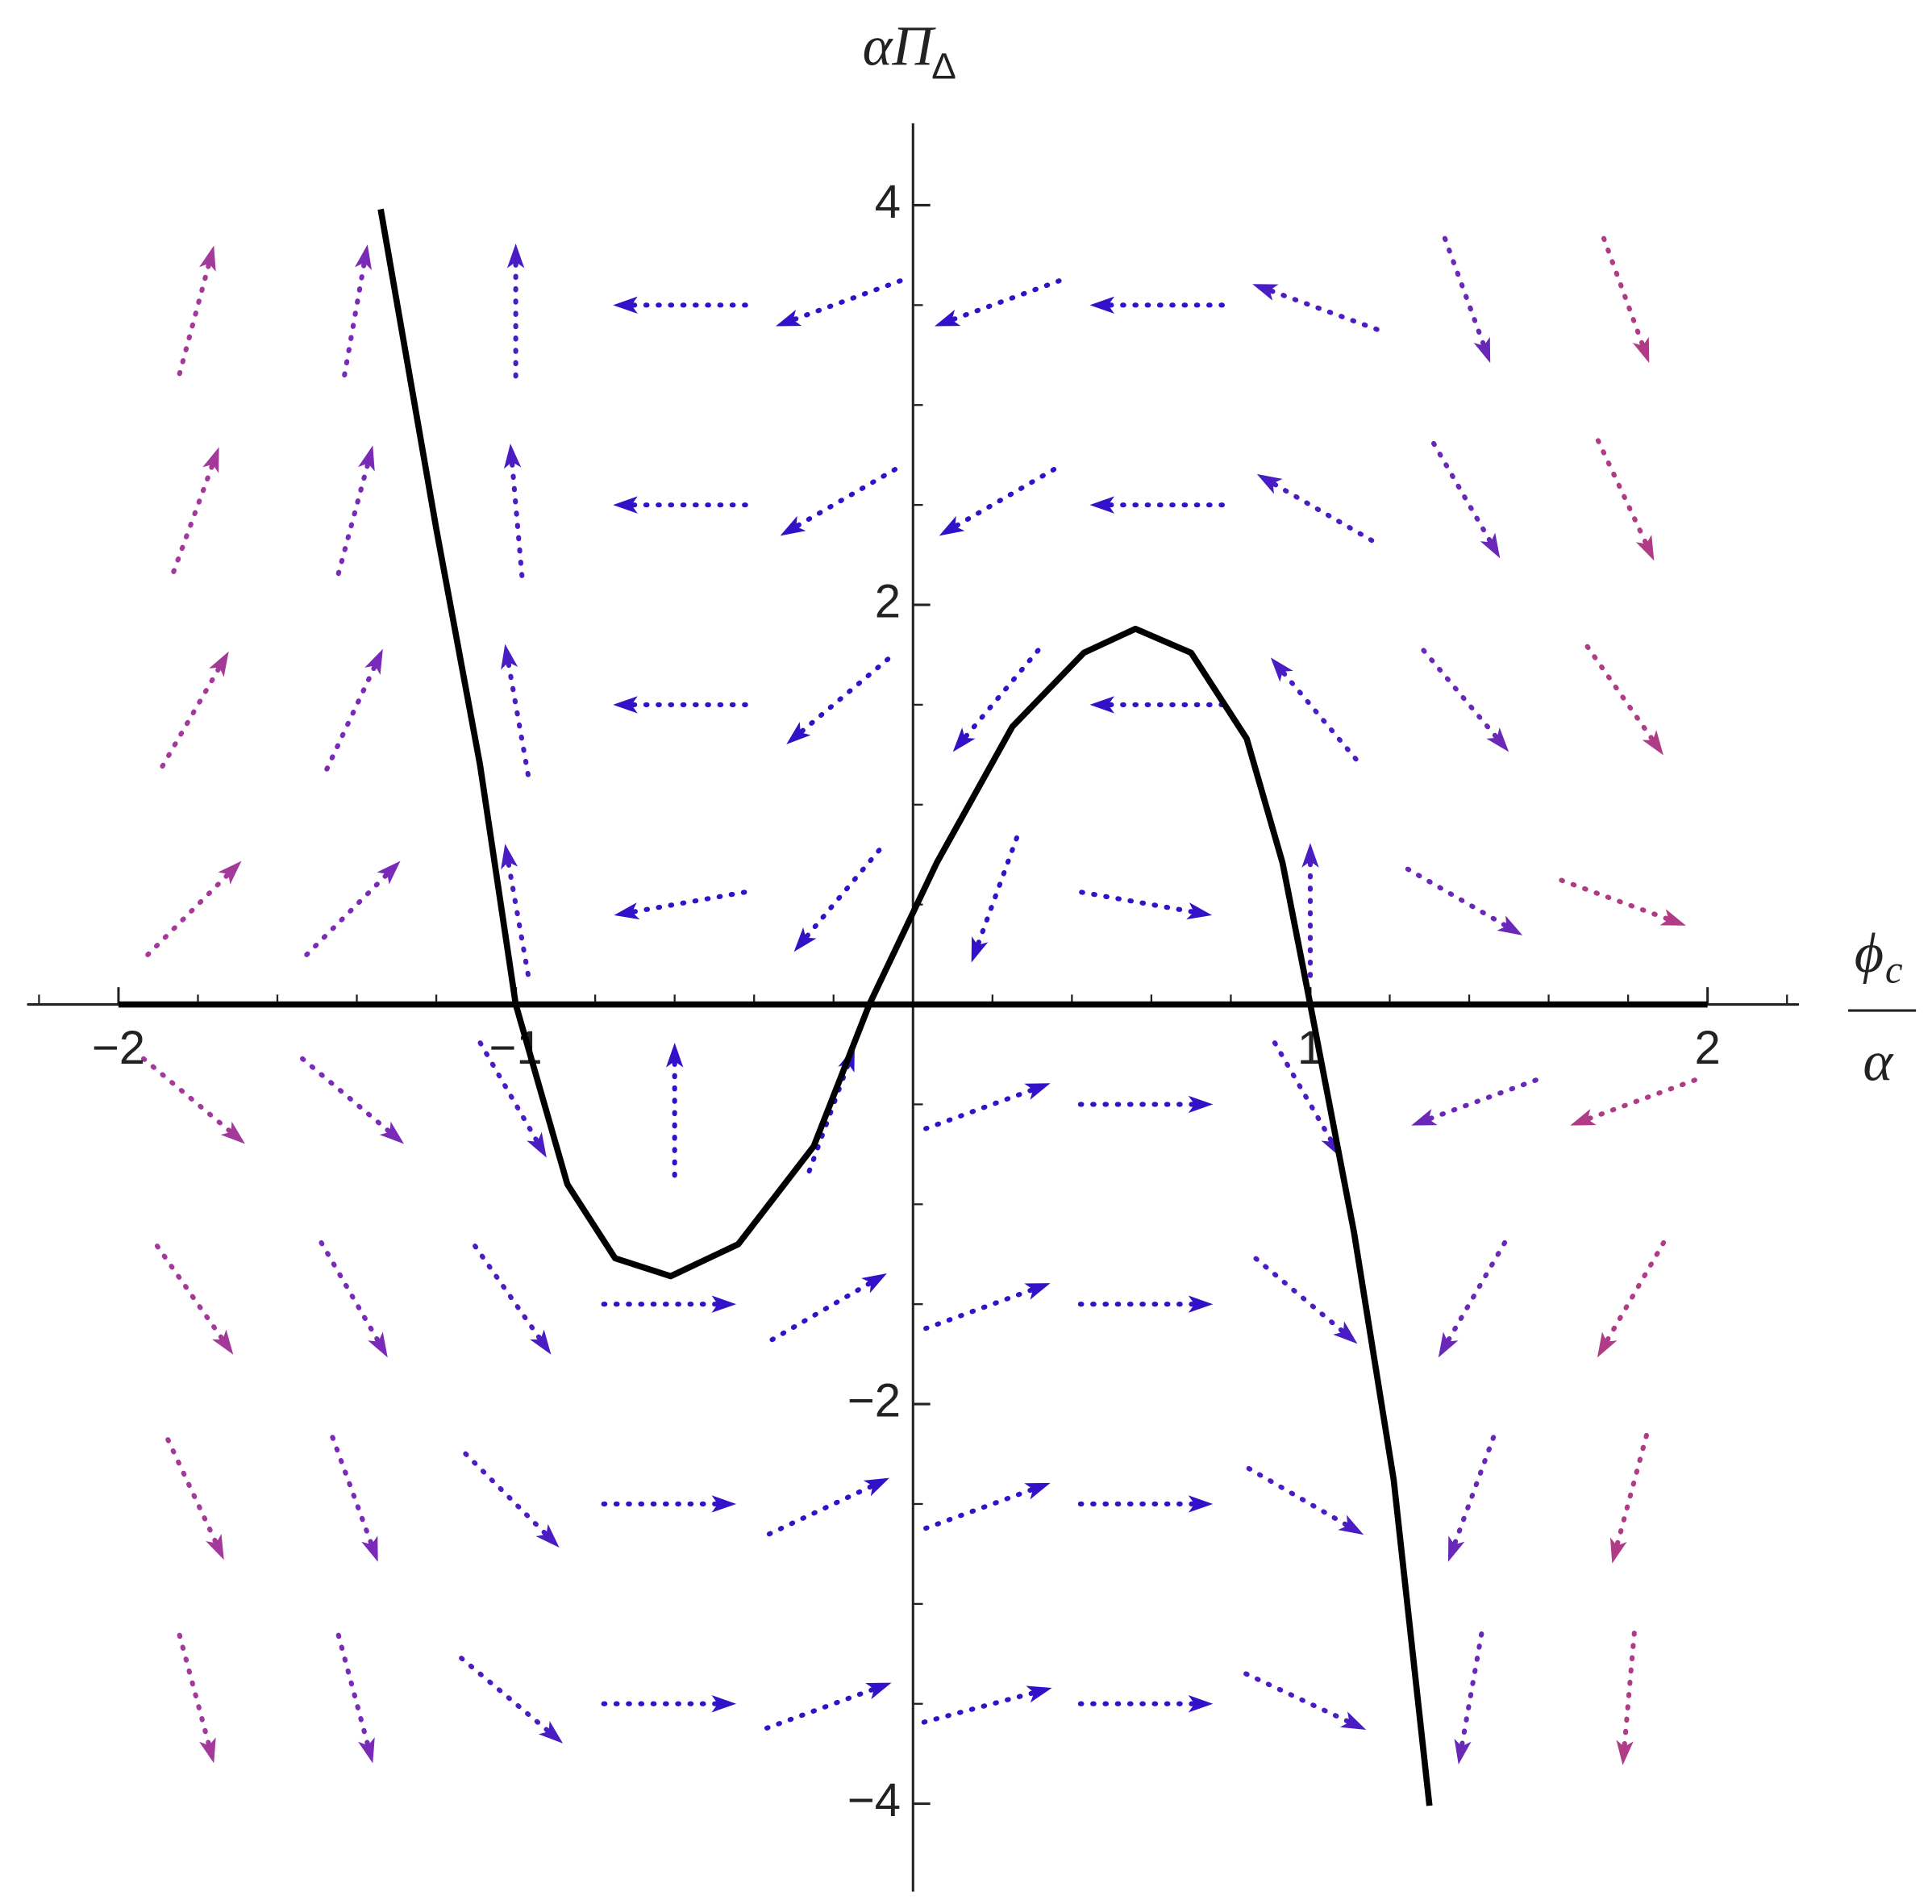 The image size is (1932, 1904). Describe the element at coordinates (909, 50) in the screenshot. I see `y-axis-label: αΠ Δ` at that location.